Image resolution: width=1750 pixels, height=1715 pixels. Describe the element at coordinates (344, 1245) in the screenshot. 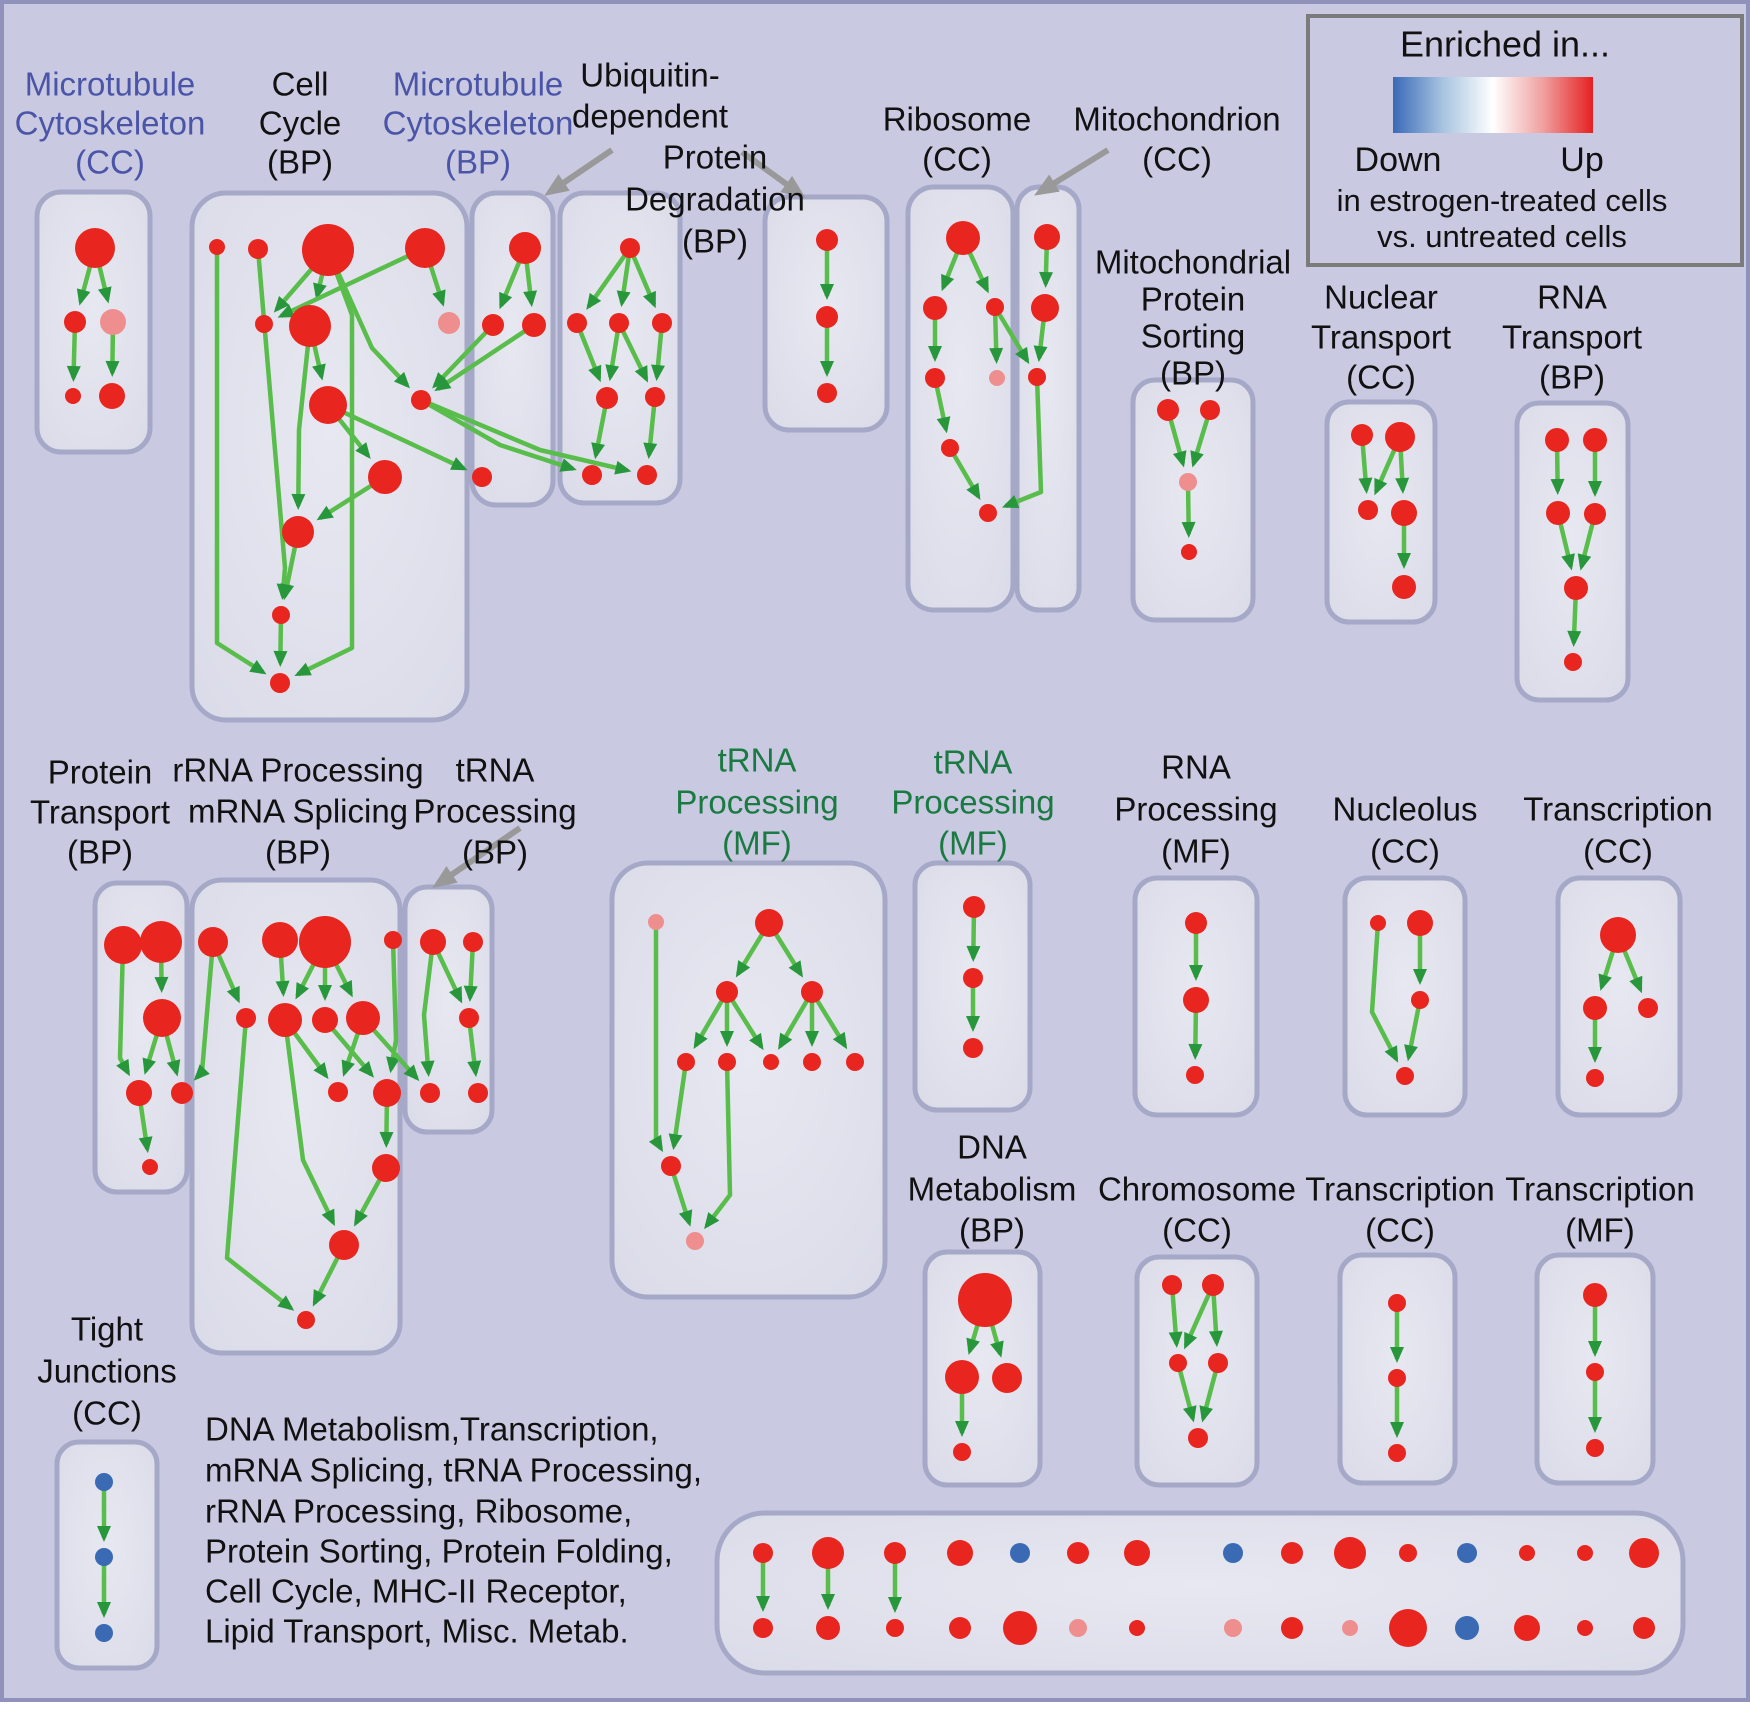

I see `node-g12` at that location.